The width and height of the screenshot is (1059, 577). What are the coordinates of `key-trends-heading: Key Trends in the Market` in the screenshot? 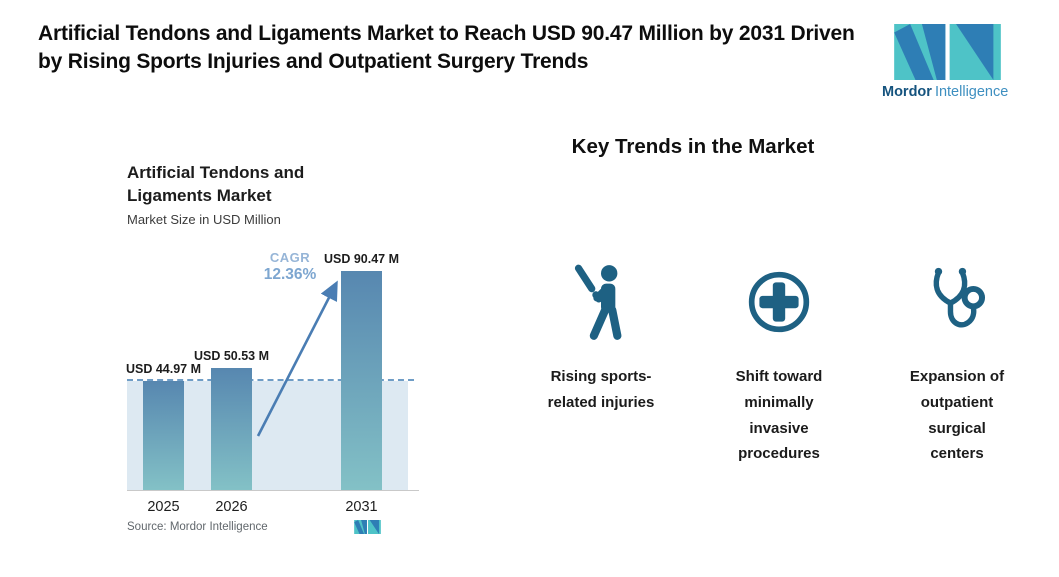 It's located at (693, 146).